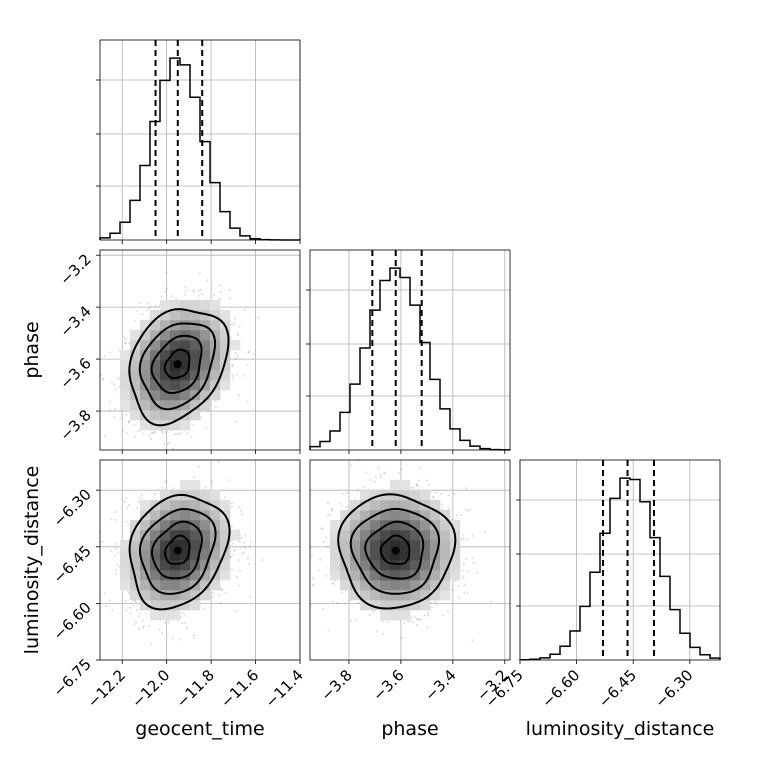 The width and height of the screenshot is (760, 760). I want to click on contours, so click(179, 367).